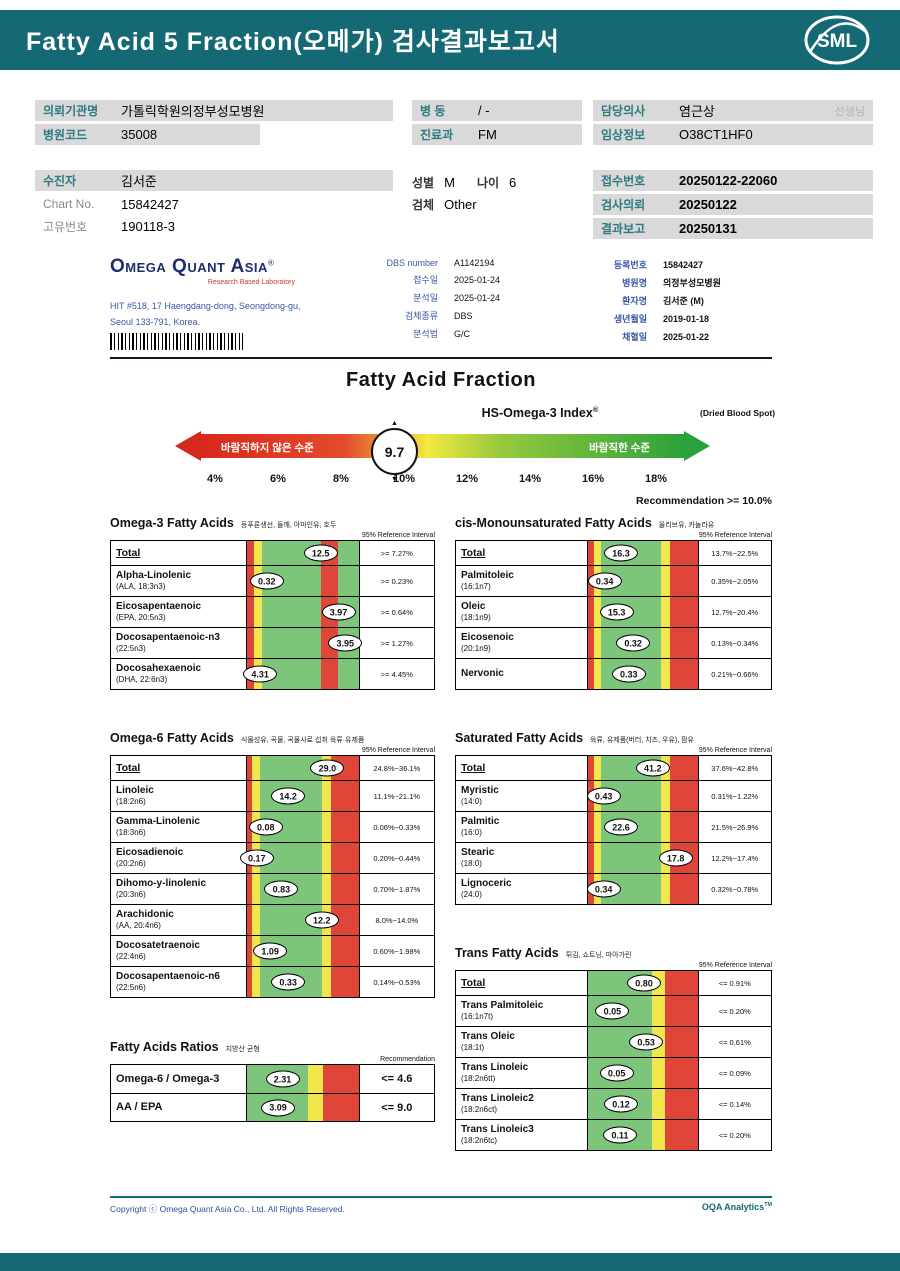 This screenshot has height=1271, width=900. What do you see at coordinates (643, 983) in the screenshot?
I see `reference-bar: 0.80` at bounding box center [643, 983].